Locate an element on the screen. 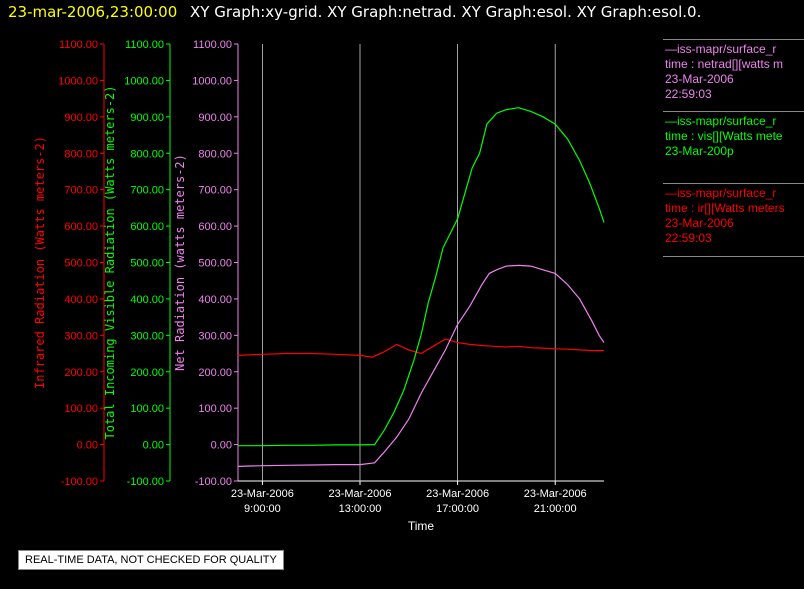 The image size is (804, 589). header-timestamp: 23-mar-2006,23:00:00 is located at coordinates (93, 12).